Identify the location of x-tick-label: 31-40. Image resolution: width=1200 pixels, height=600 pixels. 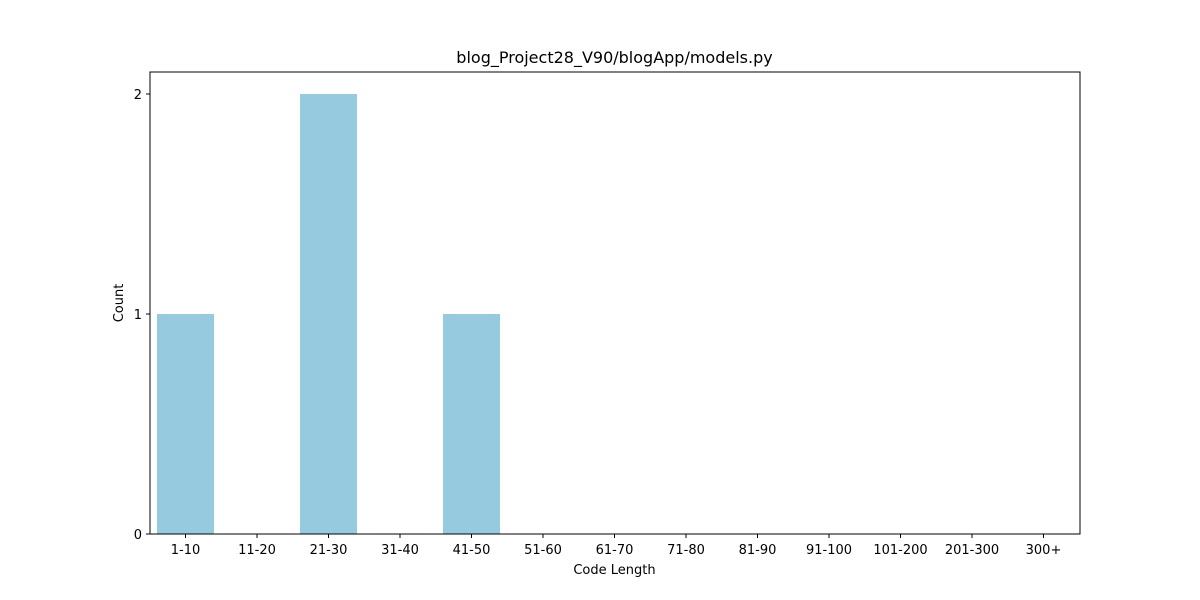
(400, 550).